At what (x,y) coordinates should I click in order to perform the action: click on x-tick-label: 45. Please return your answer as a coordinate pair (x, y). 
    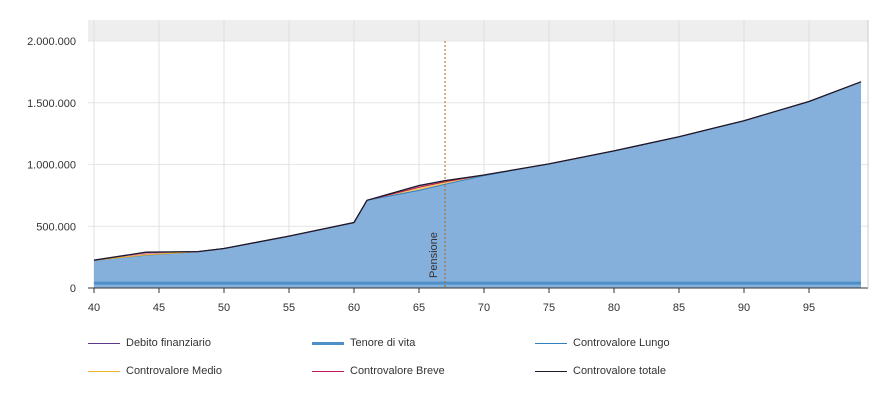
    Looking at the image, I should click on (159, 308).